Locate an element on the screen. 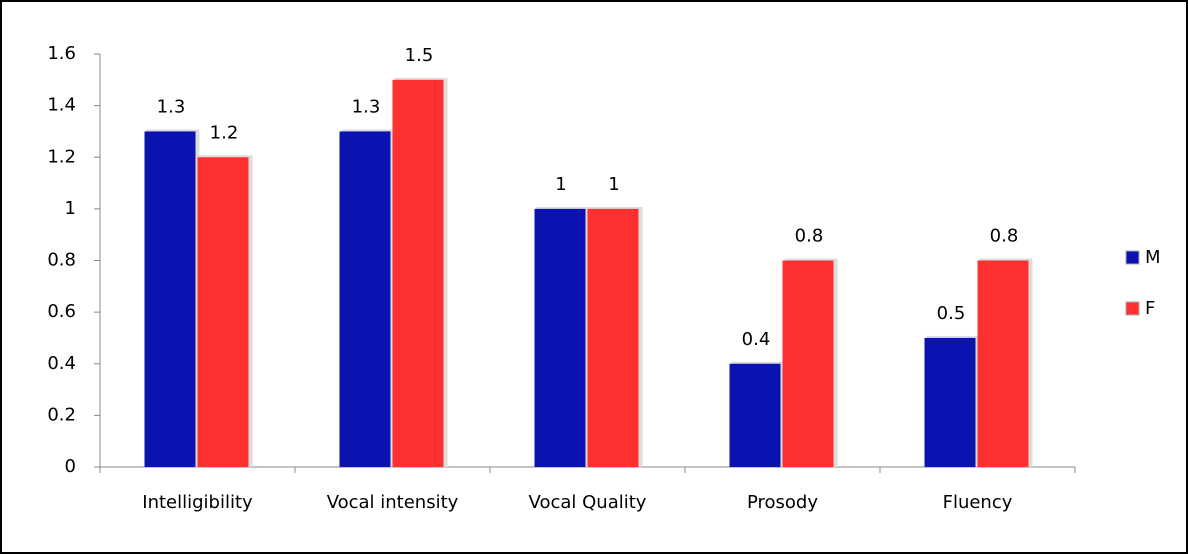 This screenshot has width=1188, height=554. data-label: 1.2 is located at coordinates (224, 132).